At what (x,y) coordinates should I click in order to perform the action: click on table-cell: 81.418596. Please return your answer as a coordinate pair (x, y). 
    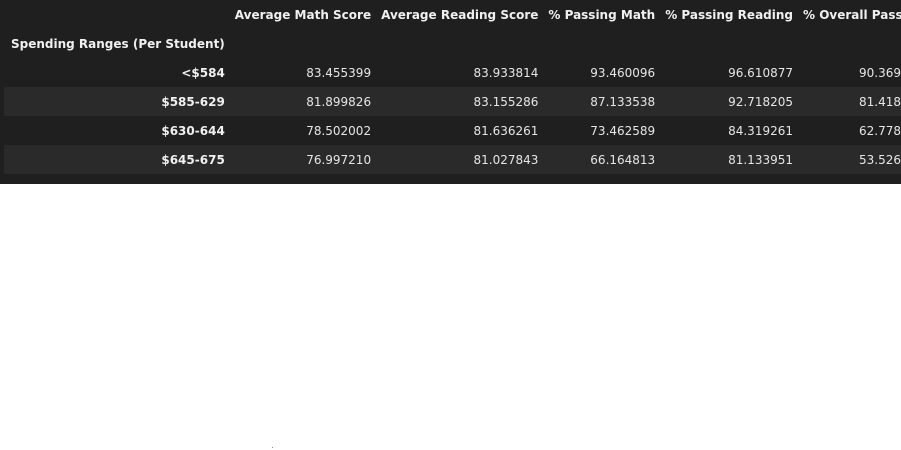
    Looking at the image, I should click on (879, 101).